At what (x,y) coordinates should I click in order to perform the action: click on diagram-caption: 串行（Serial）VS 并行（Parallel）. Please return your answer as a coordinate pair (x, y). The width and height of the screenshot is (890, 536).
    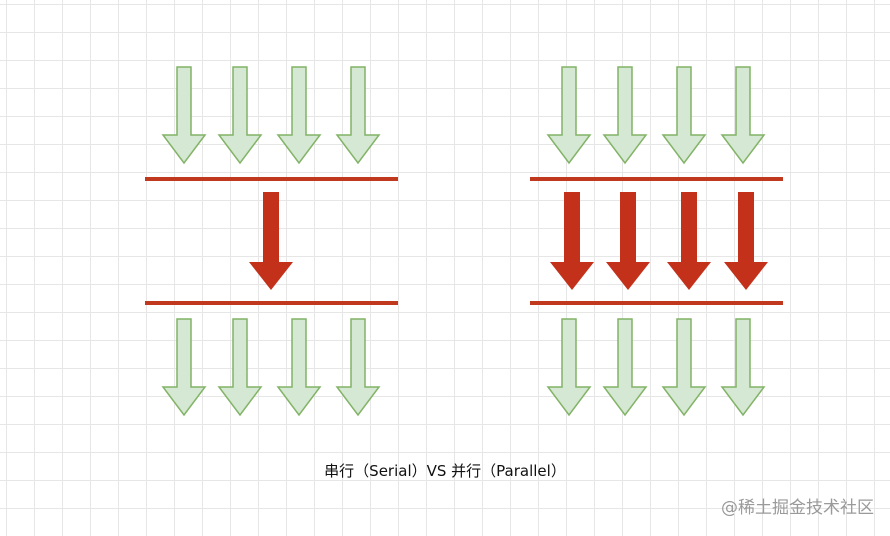
    Looking at the image, I should click on (445, 471).